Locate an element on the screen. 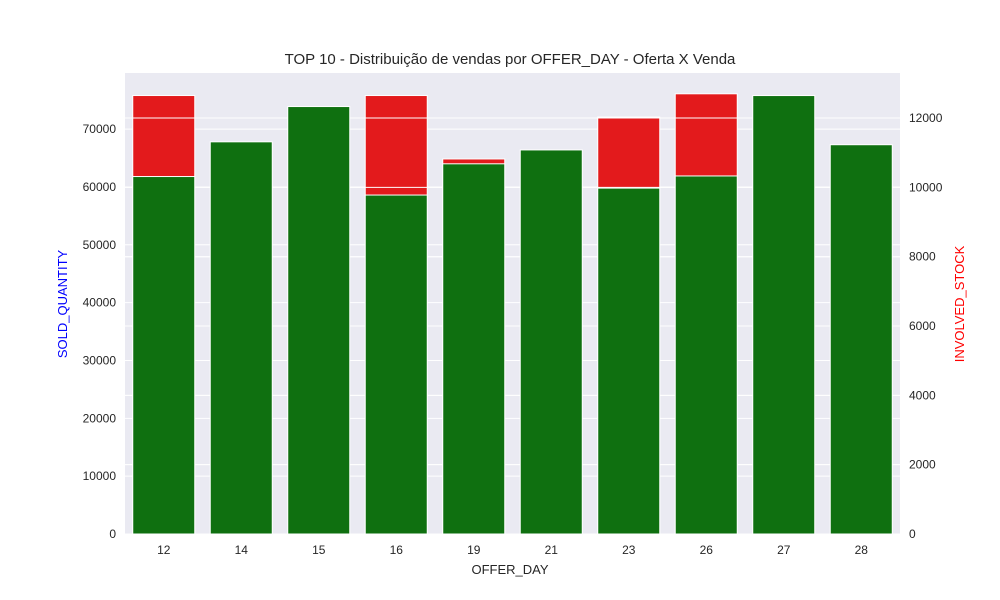 The height and width of the screenshot is (600, 1000). x-tick-label: 28 is located at coordinates (862, 550).